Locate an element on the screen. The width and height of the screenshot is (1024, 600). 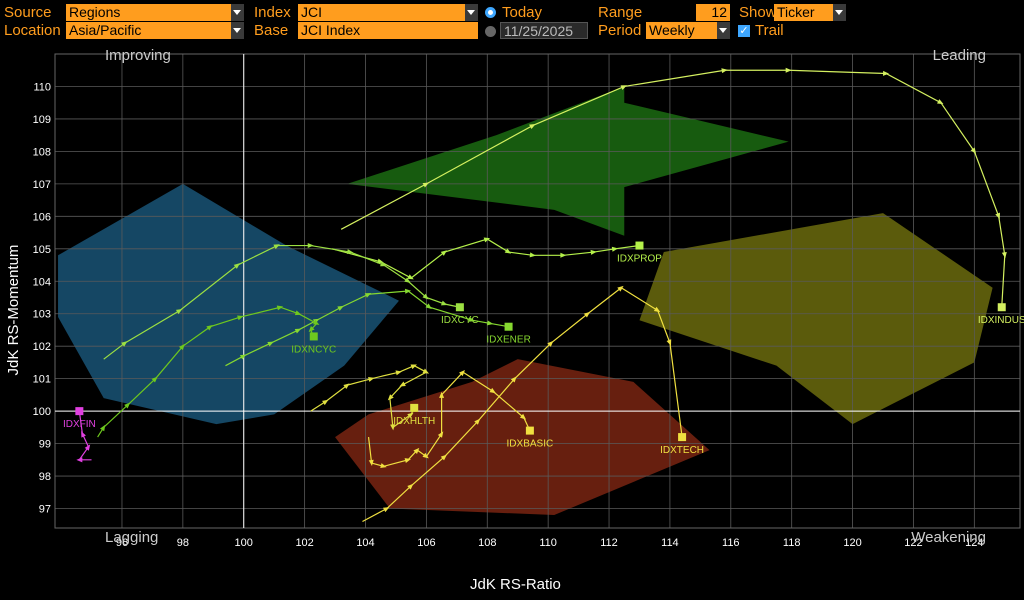
series-idxcyc: IDXCYC is located at coordinates (291, 301).